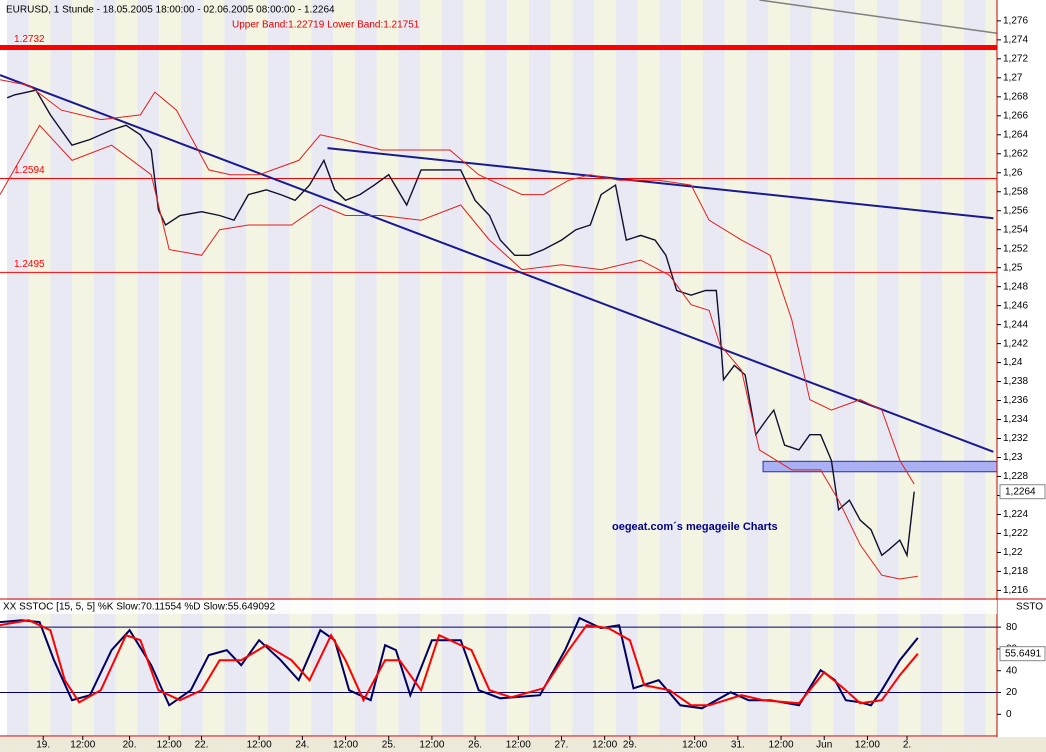 This screenshot has height=752, width=1046. Describe the element at coordinates (1015, 400) in the screenshot. I see `y-tick-label: 1,236` at that location.